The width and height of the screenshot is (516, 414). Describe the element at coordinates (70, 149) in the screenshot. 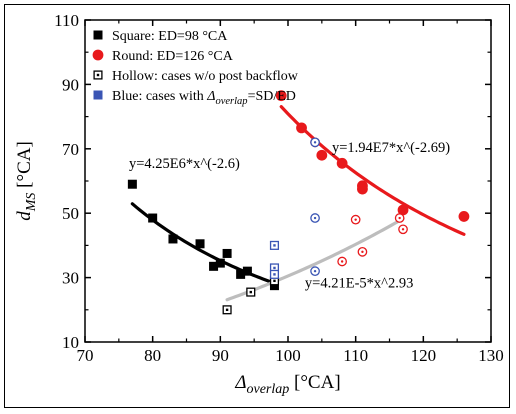

I see `y-tick-label: 70` at that location.